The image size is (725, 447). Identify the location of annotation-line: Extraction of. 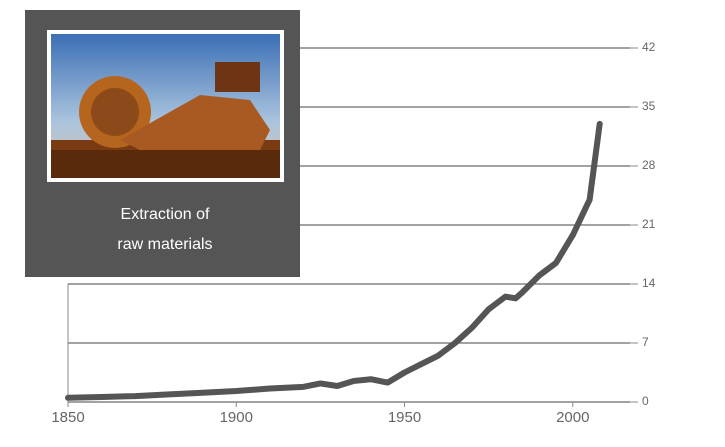
(165, 214).